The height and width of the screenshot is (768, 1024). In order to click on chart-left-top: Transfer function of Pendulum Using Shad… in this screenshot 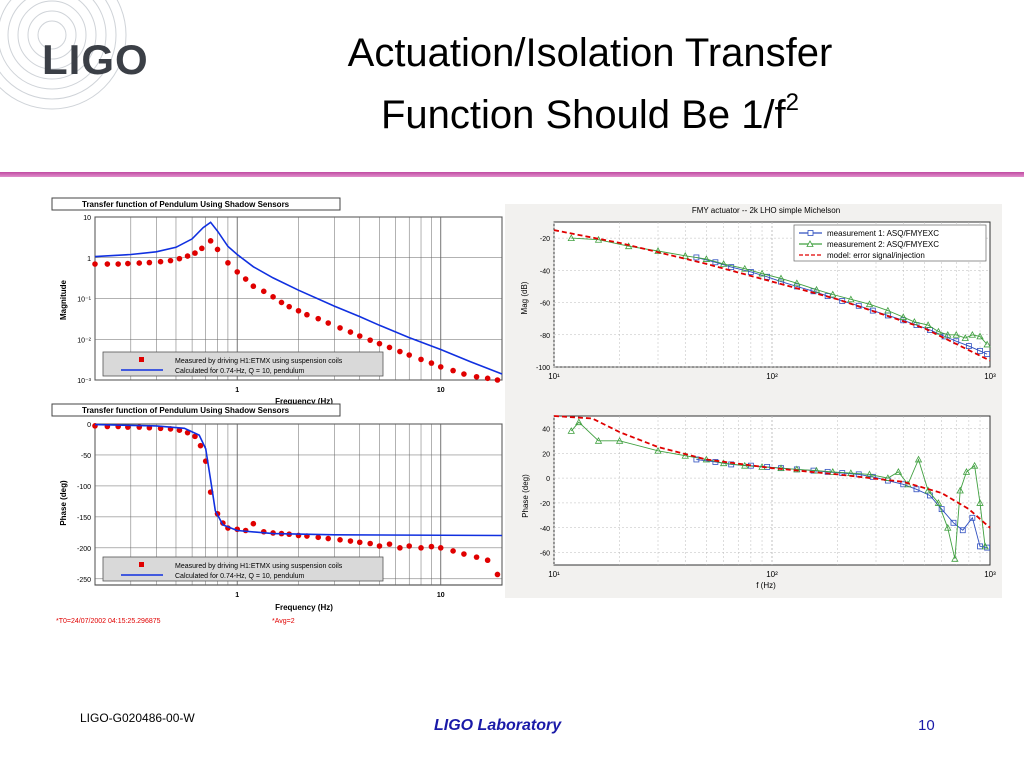, I will do `click(277, 301)`.